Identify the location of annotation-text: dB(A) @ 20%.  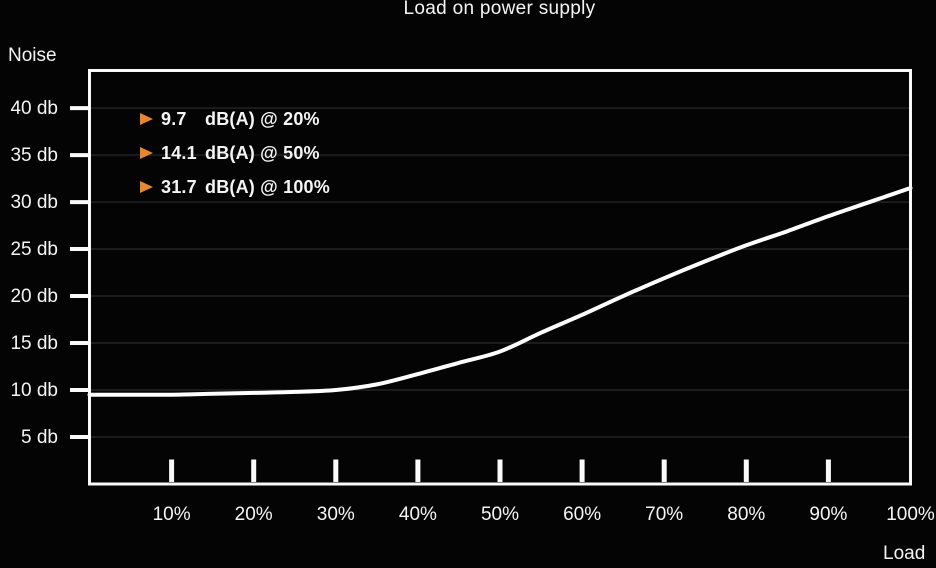
(262, 118).